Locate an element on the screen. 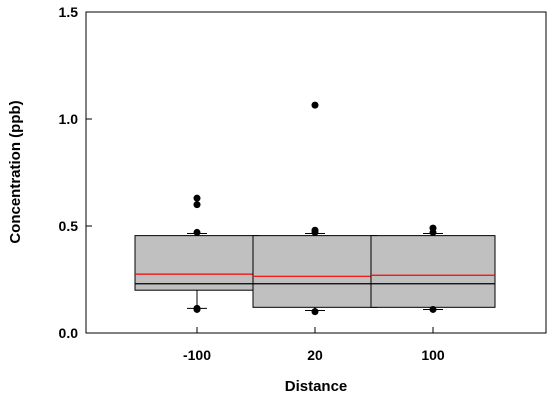 Image resolution: width=552 pixels, height=406 pixels. x-axis-title: Distance is located at coordinates (316, 386).